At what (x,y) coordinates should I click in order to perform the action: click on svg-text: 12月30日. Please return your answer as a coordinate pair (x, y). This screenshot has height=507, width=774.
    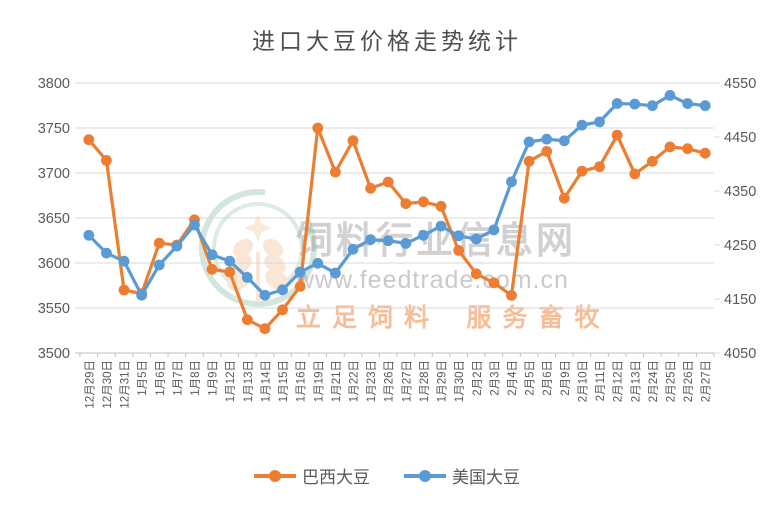
    Looking at the image, I should click on (108, 384).